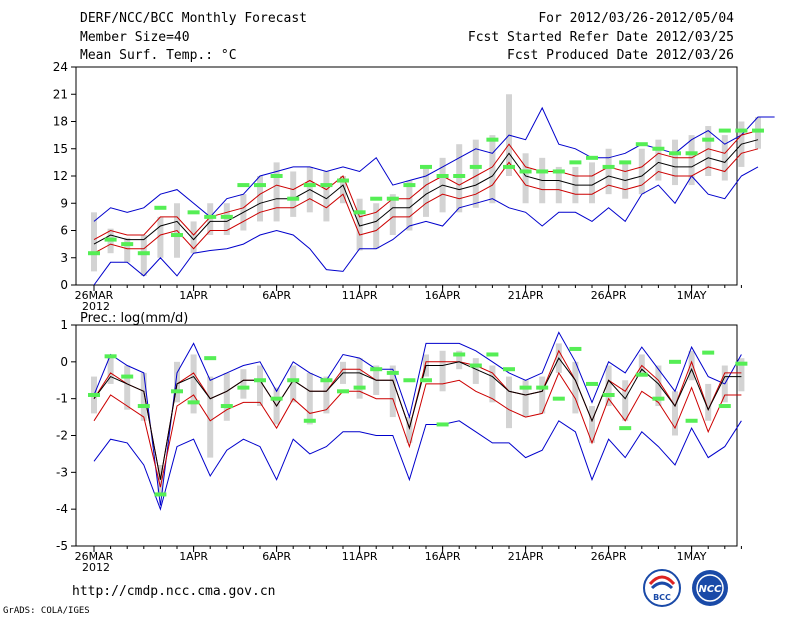 This screenshot has width=800, height=618. I want to click on bcc-logo-text: BCC, so click(662, 597).